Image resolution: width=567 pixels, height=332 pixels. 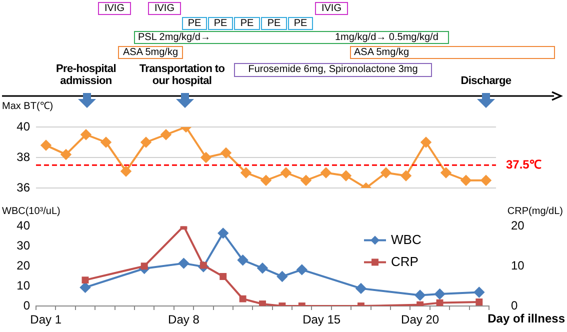 I want to click on legend-label: CRP, so click(x=404, y=261).